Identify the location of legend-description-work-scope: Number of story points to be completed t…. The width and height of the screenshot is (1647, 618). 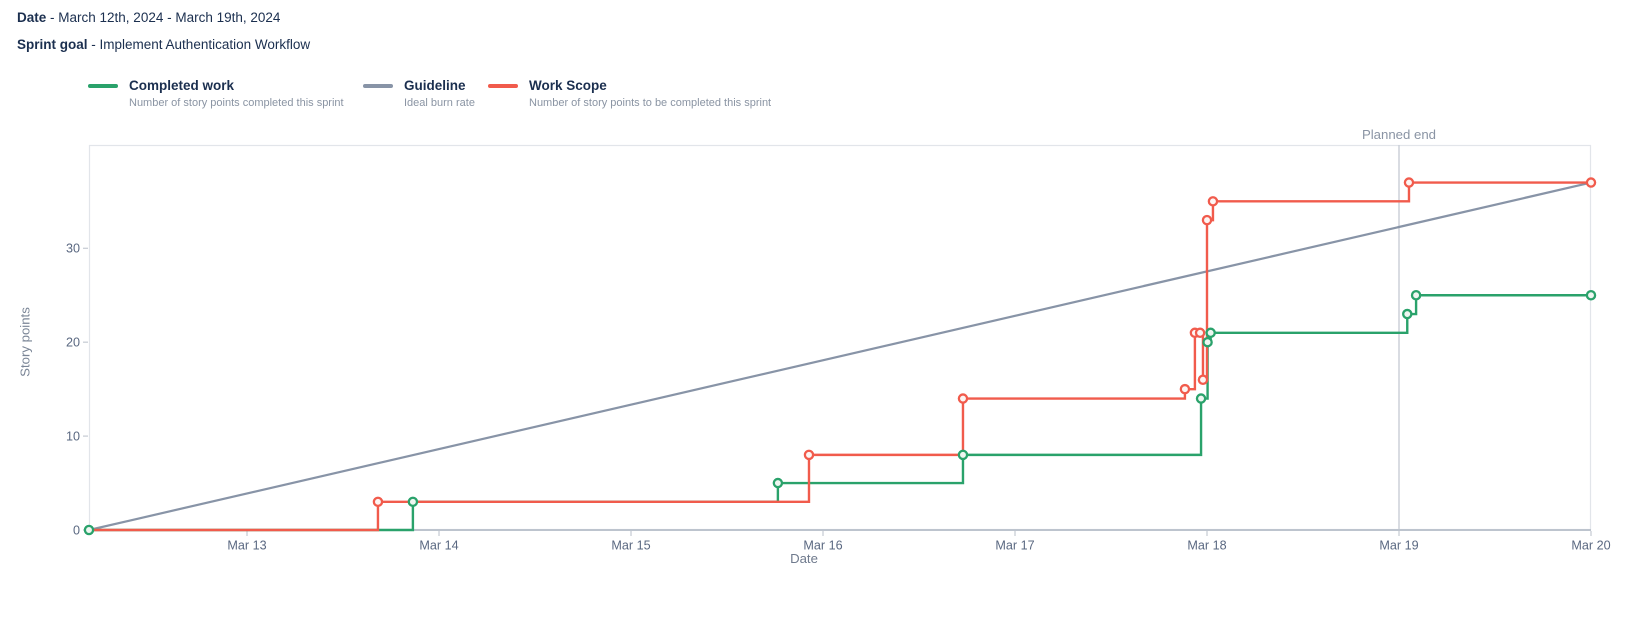
(650, 103).